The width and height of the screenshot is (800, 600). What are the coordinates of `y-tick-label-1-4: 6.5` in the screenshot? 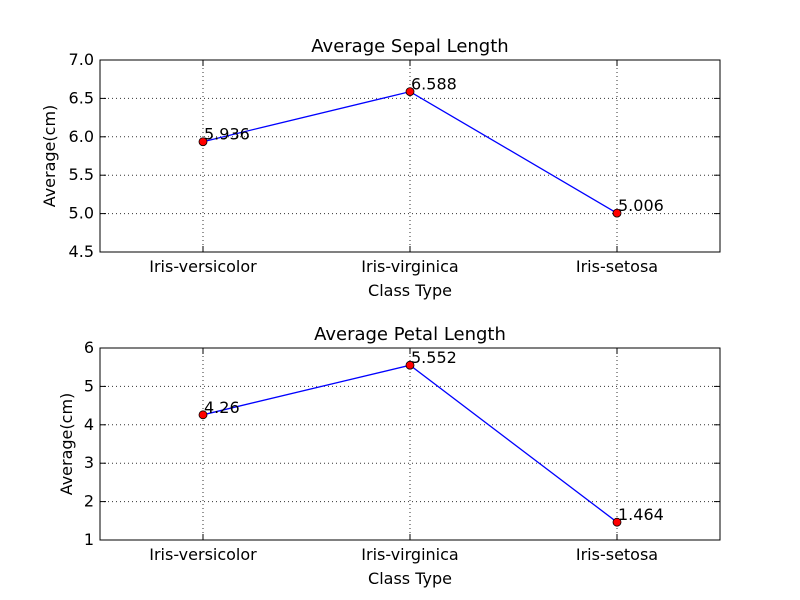 It's located at (81, 97).